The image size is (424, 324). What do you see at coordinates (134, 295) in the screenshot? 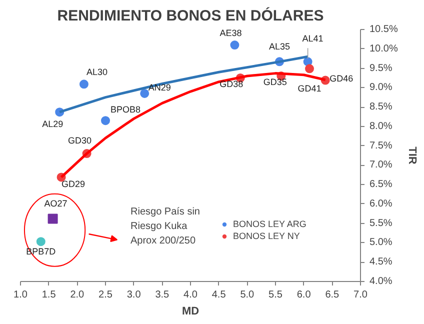
I see `x-tick-label: 3.0` at bounding box center [134, 295].